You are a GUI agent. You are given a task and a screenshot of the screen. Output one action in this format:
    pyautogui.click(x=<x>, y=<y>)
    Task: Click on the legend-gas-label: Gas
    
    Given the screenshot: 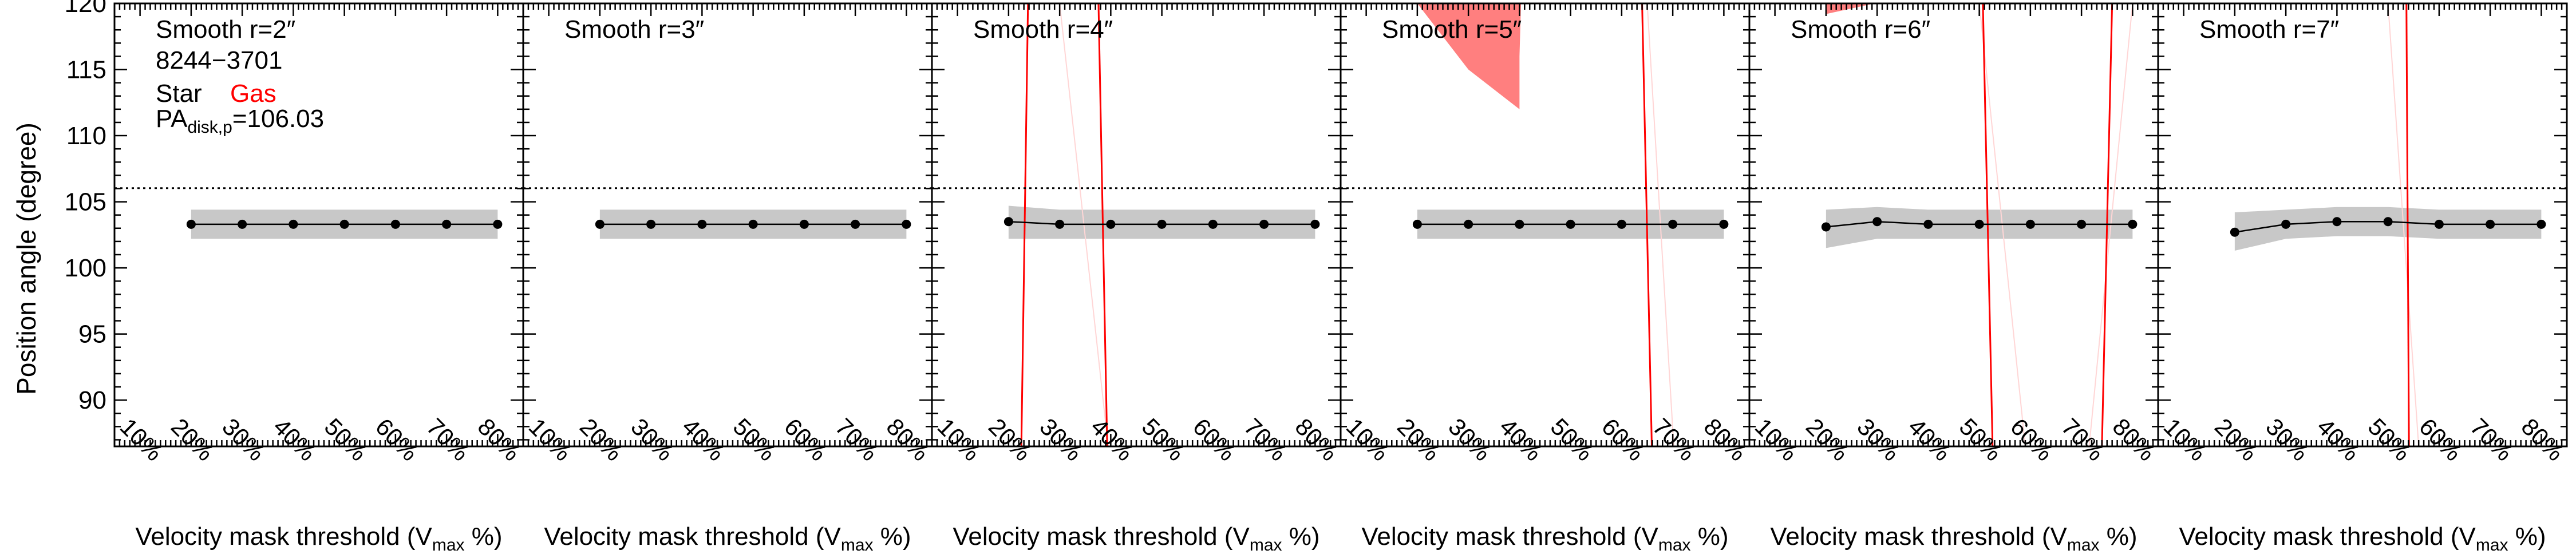 What is the action you would take?
    pyautogui.click(x=253, y=94)
    